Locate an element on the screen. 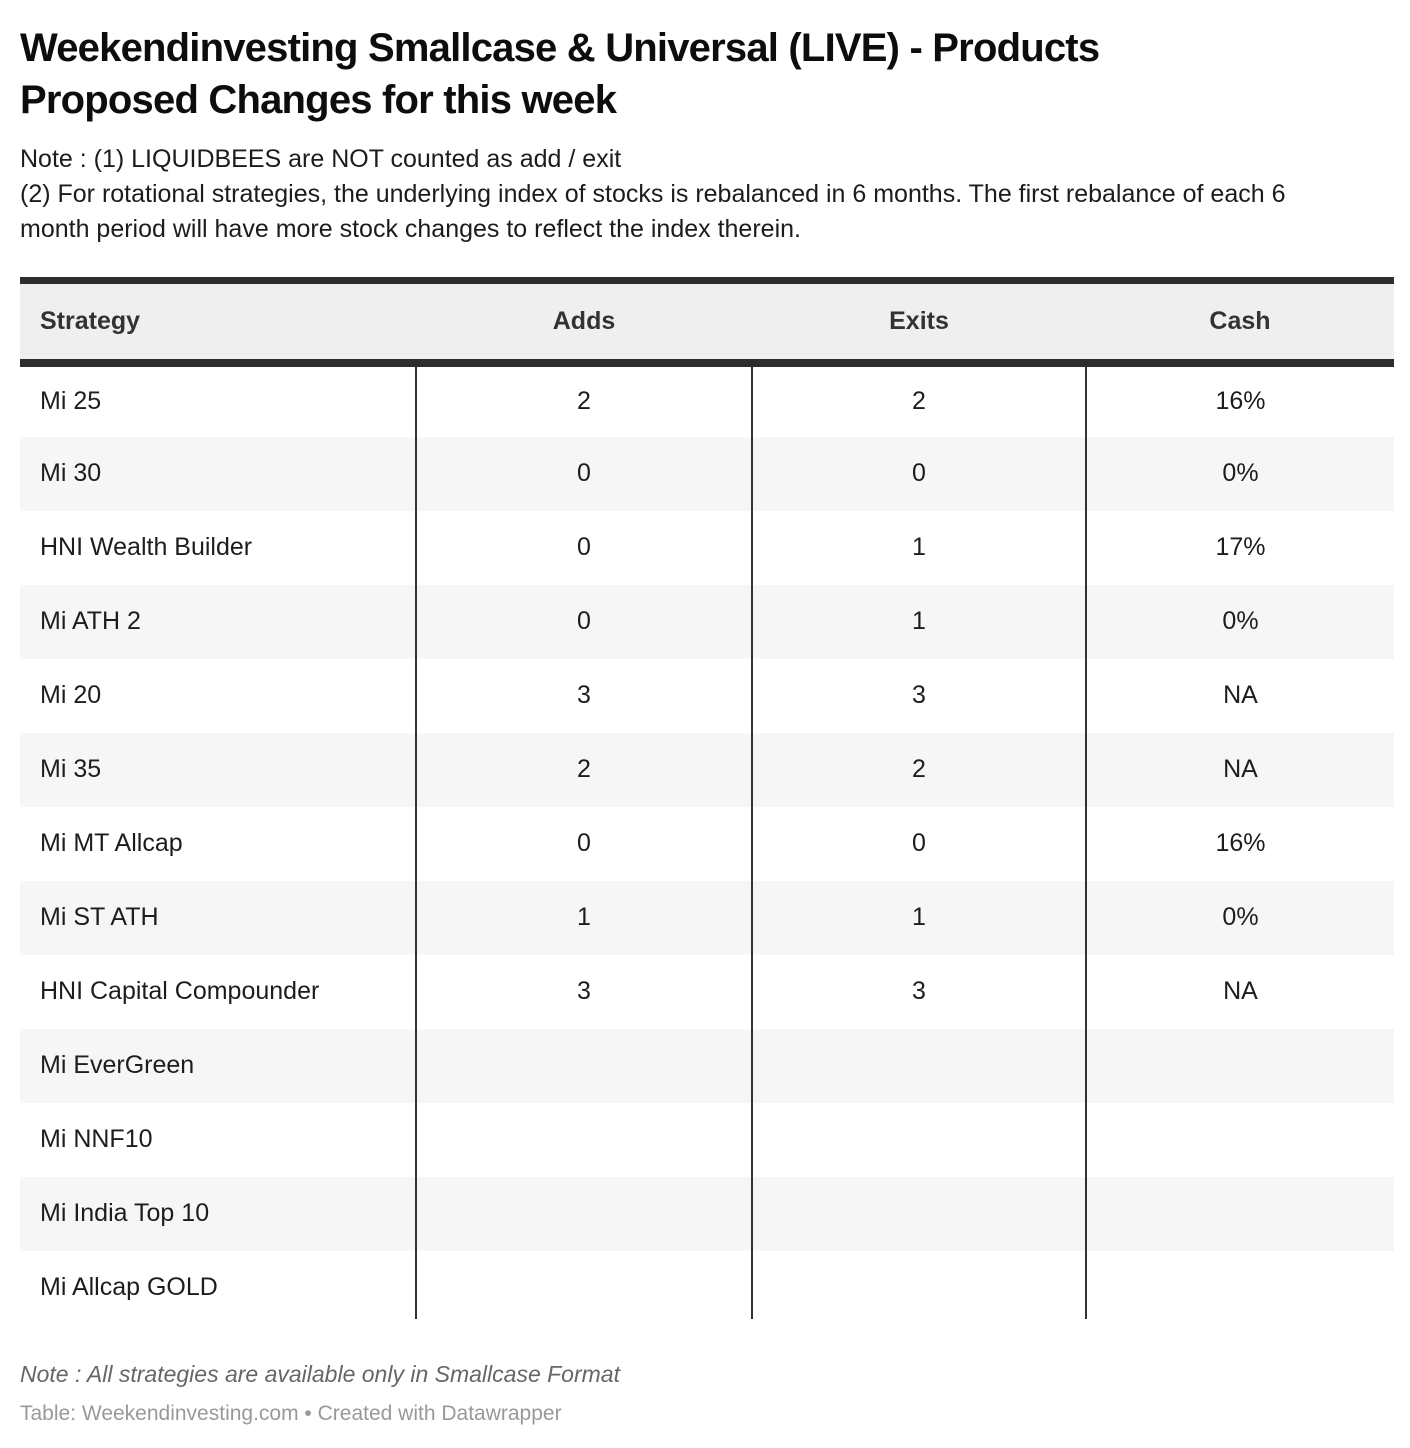 The image size is (1410, 1448). column-header-cash: Cash is located at coordinates (1240, 322).